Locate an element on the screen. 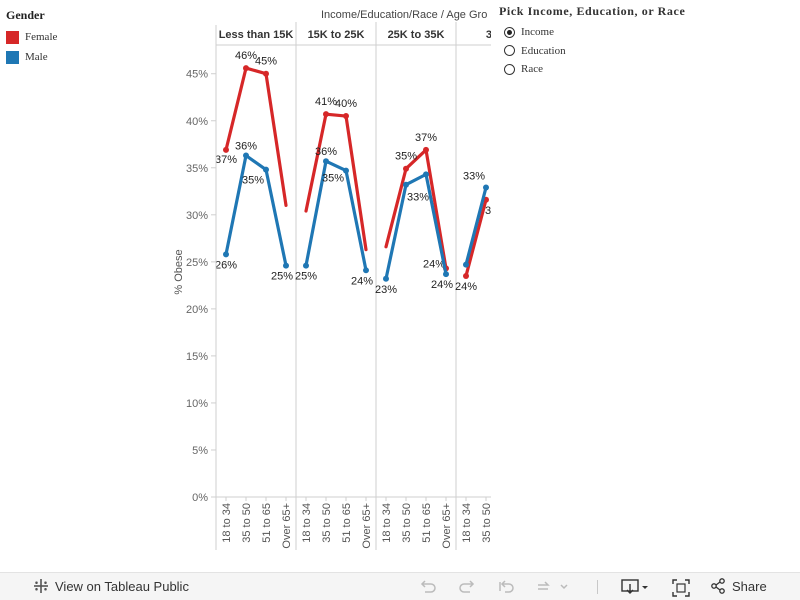 The image size is (800, 600). panel-header: 15K to 25K is located at coordinates (336, 35).